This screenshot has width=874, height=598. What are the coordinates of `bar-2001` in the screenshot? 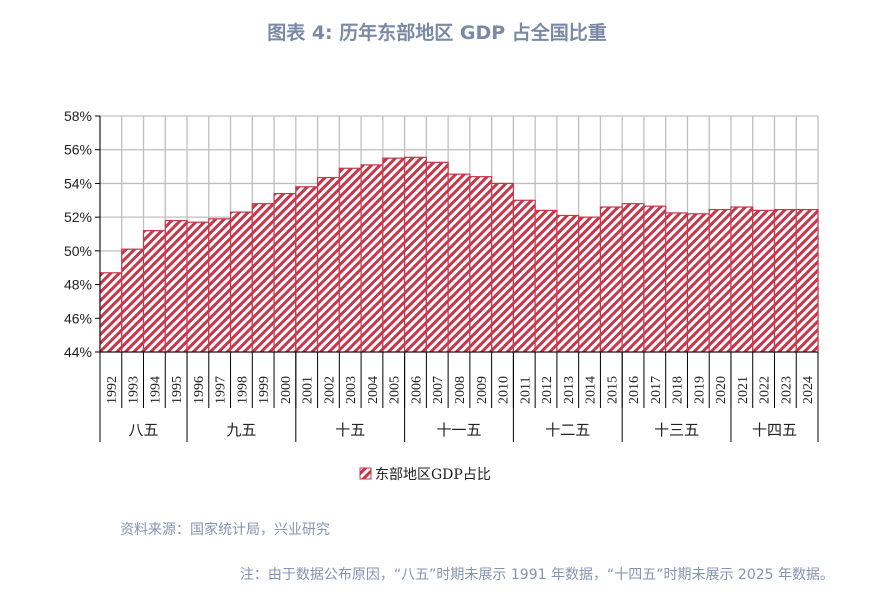 It's located at (307, 269).